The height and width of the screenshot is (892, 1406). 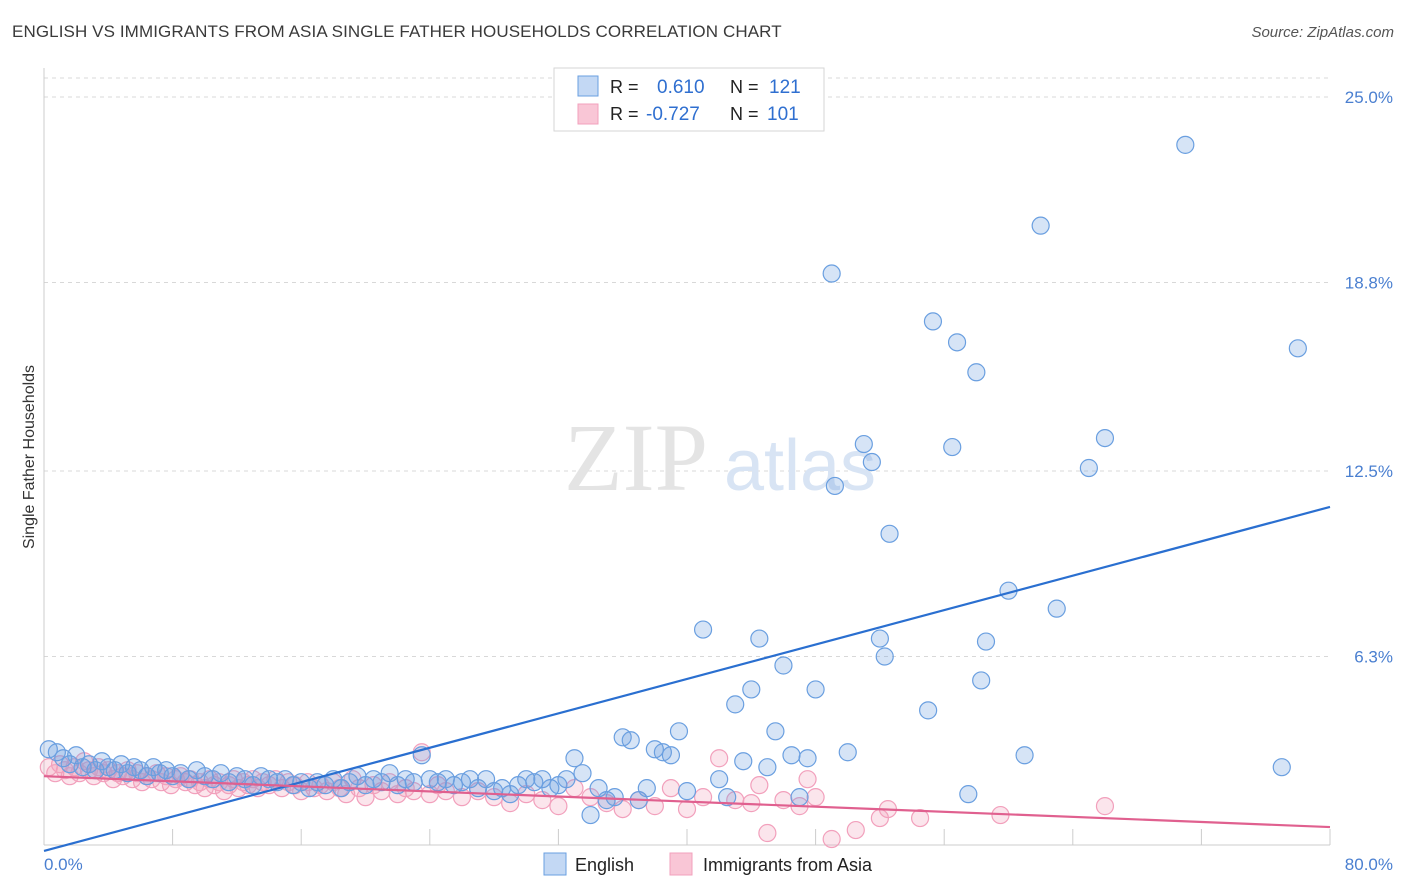 I want to click on asia-trend-line, so click(x=687, y=802).